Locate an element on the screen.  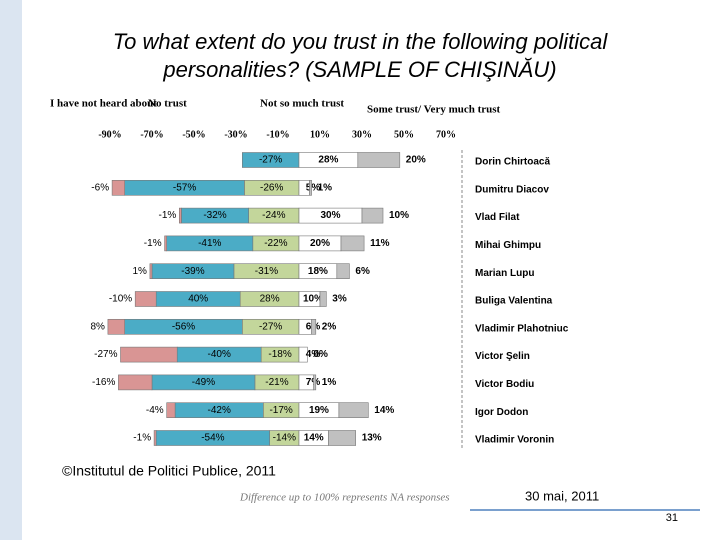
category-label: Victor Bodiu is located at coordinates (504, 384).